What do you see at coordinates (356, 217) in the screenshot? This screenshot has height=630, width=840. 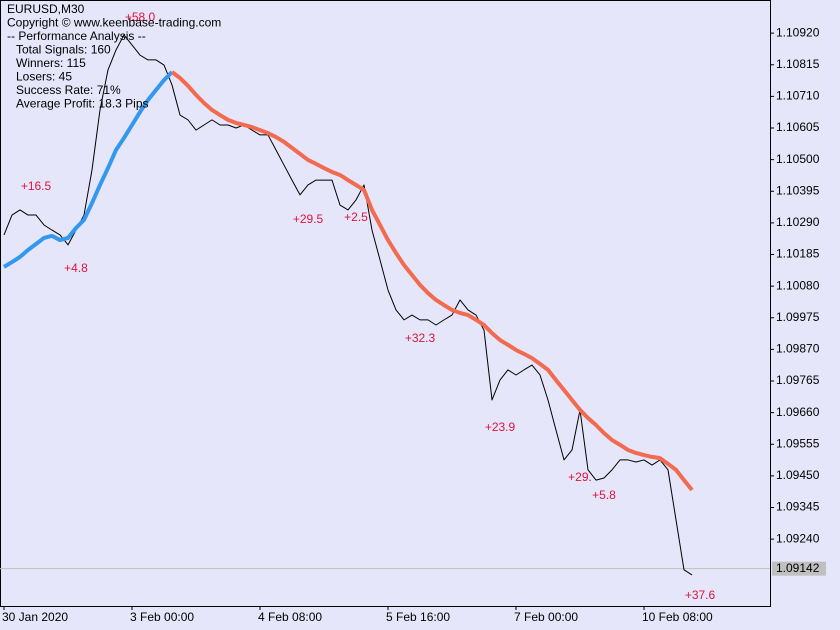 I see `signal-label: +2.5` at bounding box center [356, 217].